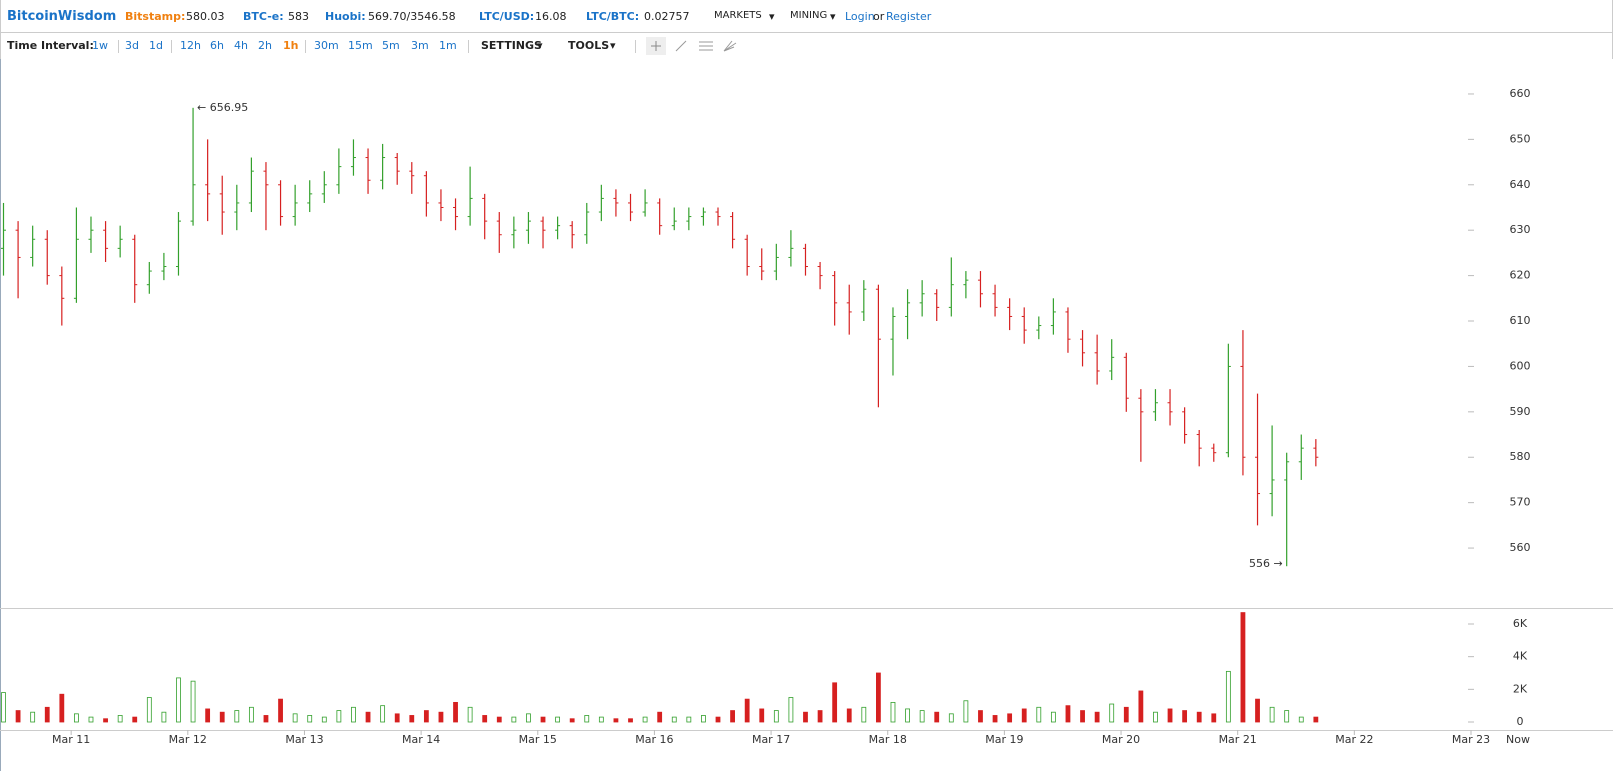 Image resolution: width=1613 pixels, height=771 pixels. Describe the element at coordinates (1520, 411) in the screenshot. I see `y-tick-label: 590` at that location.